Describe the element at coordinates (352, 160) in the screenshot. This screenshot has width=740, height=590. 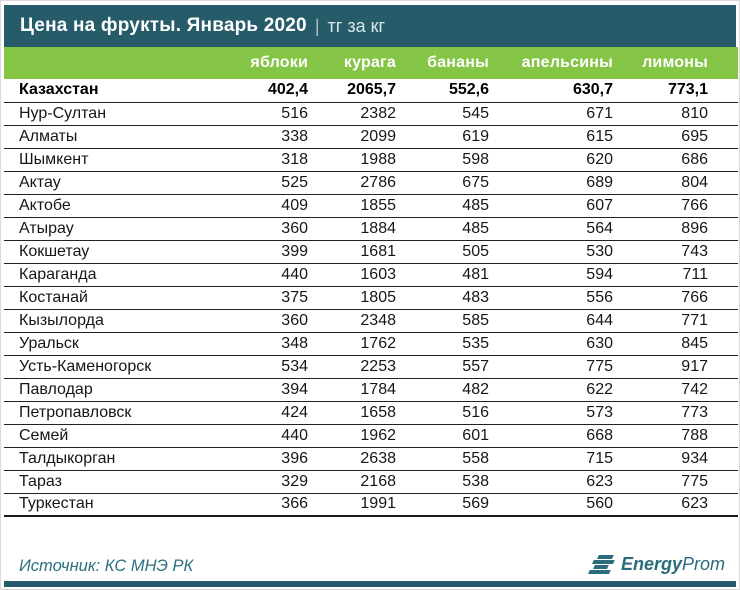
I see `value-cell: 1988` at that location.